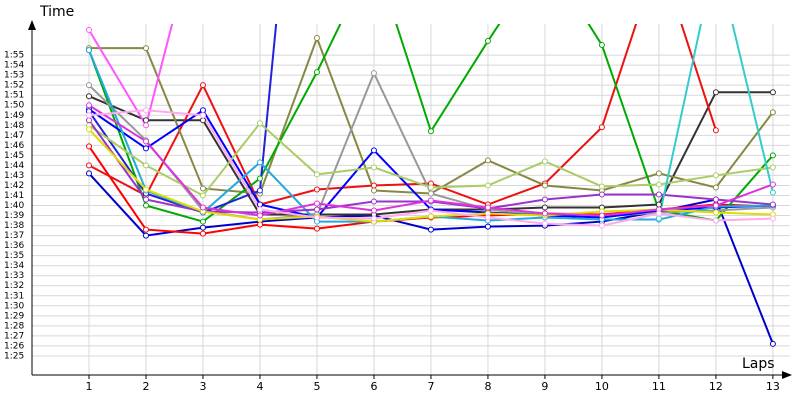  What do you see at coordinates (14, 186) in the screenshot?
I see `y-tick-label: 1:42` at bounding box center [14, 186].